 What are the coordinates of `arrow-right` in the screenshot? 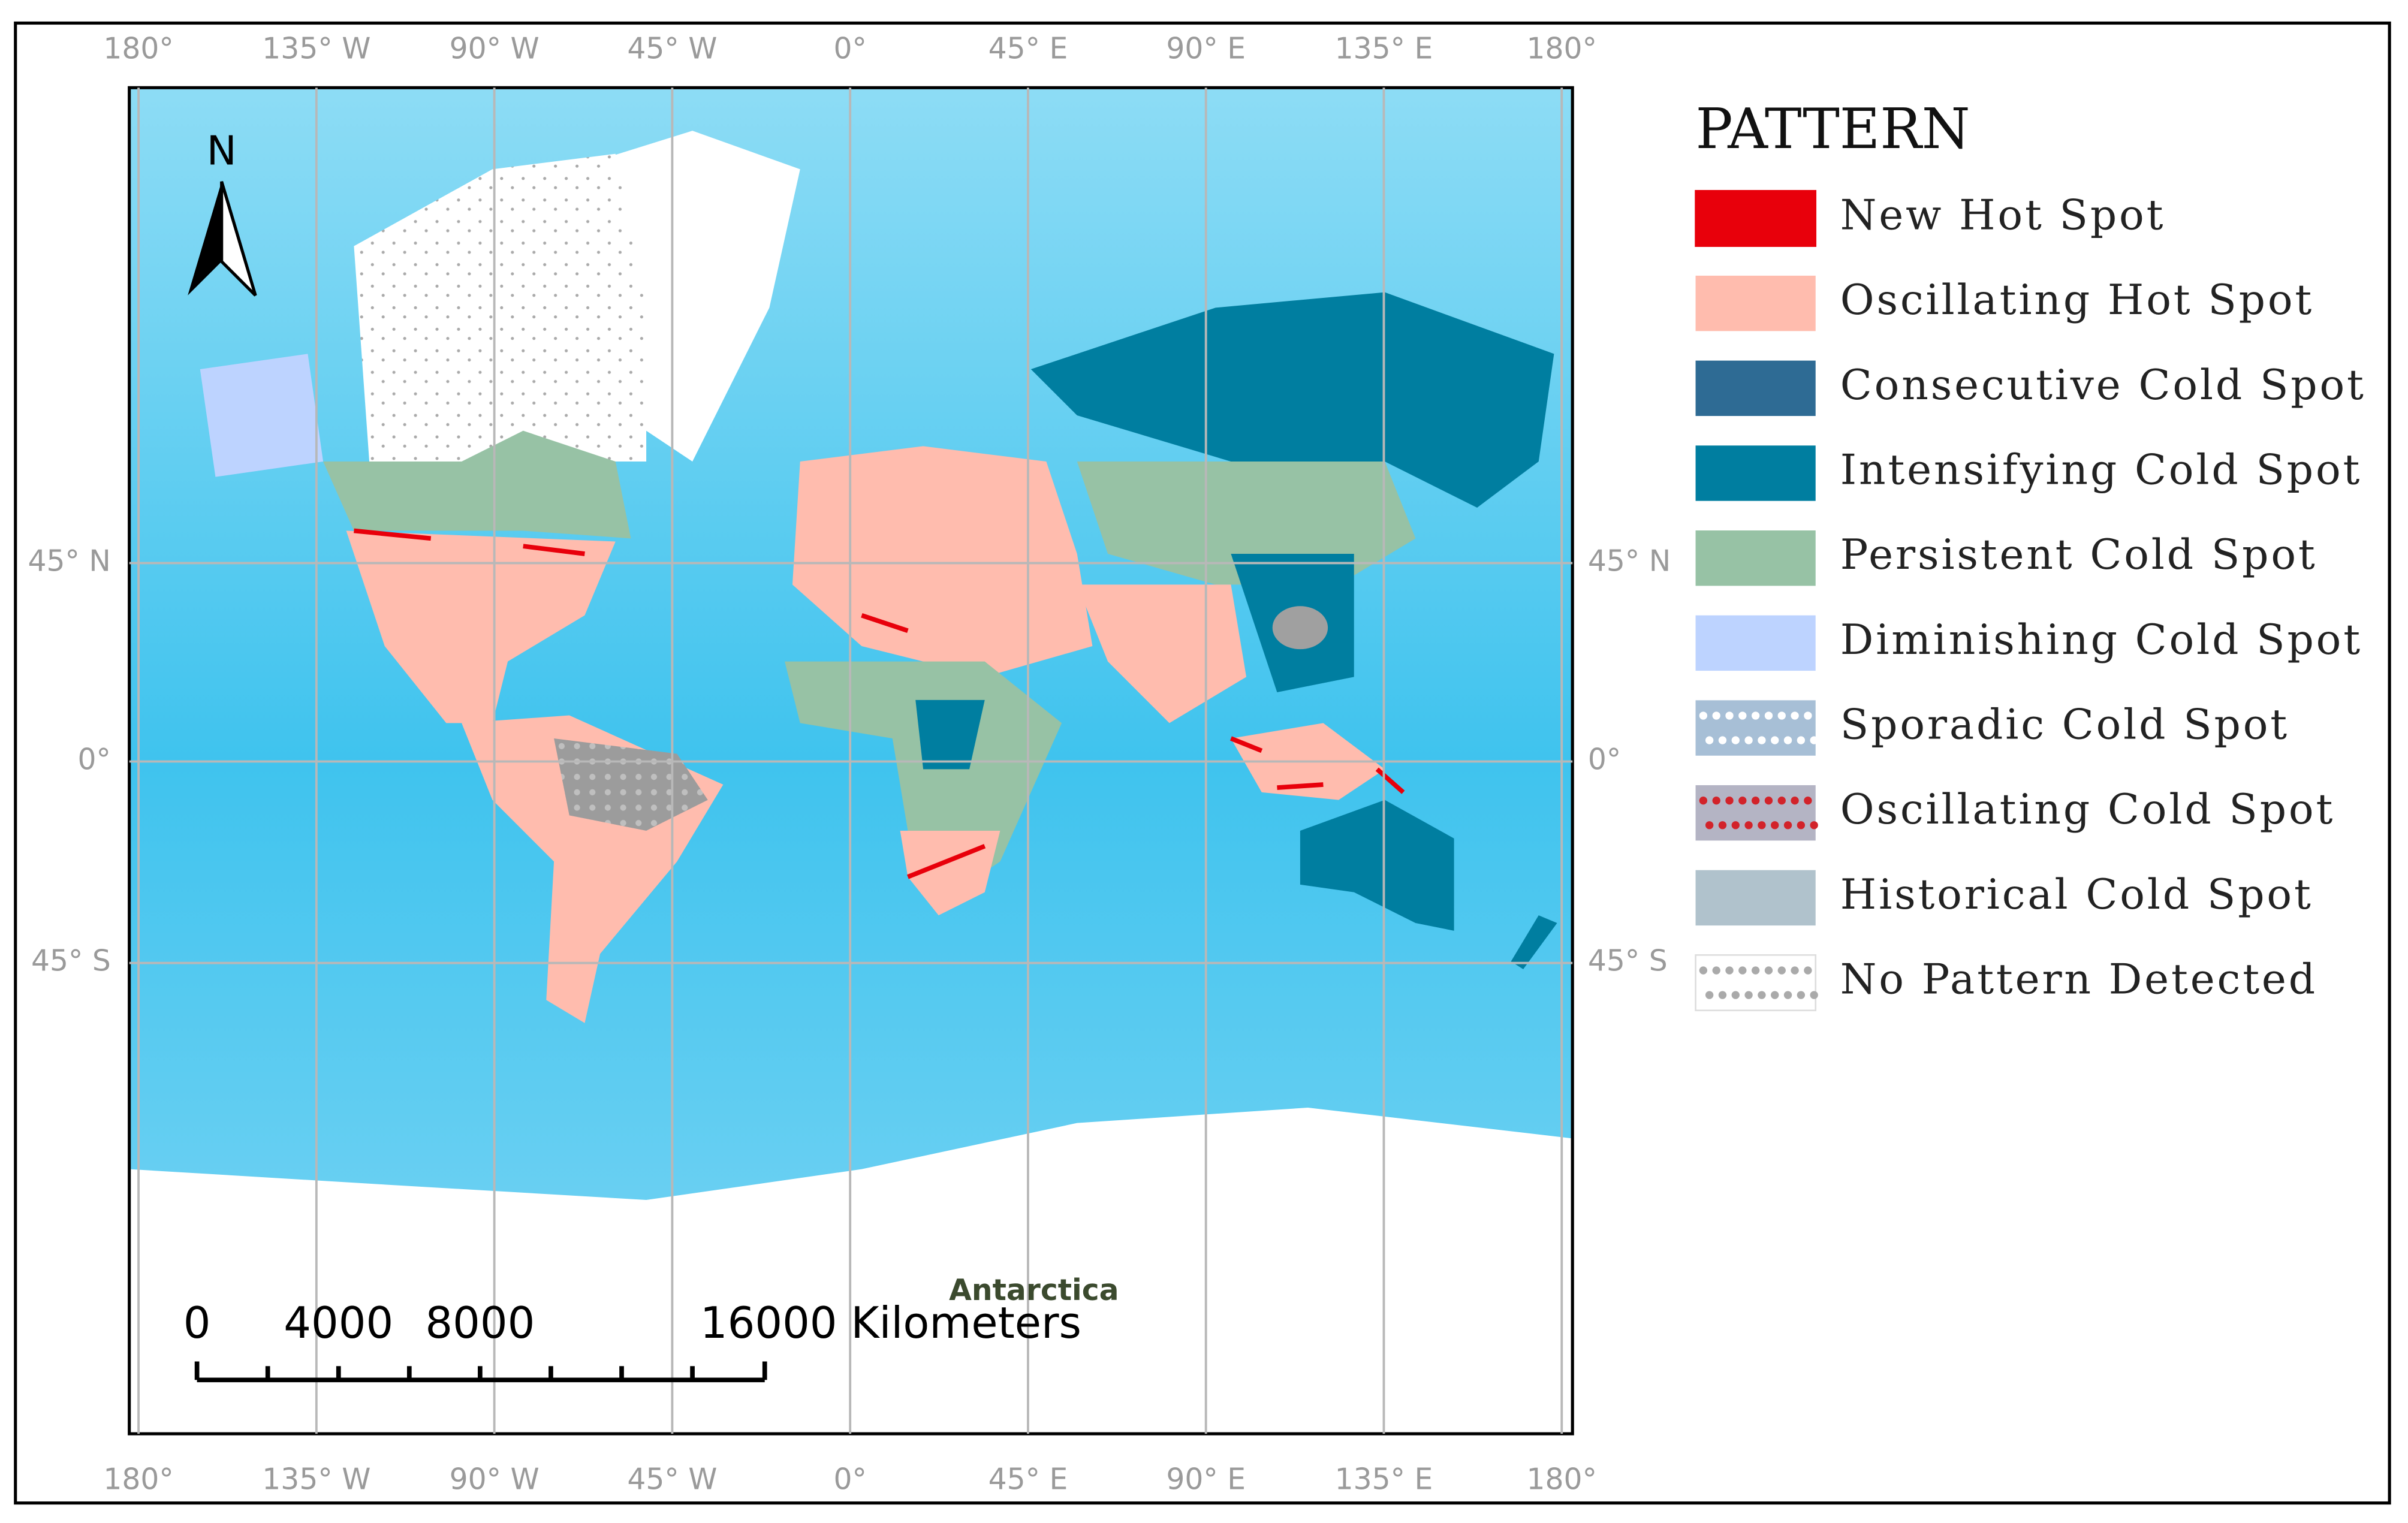 It's located at (238, 239).